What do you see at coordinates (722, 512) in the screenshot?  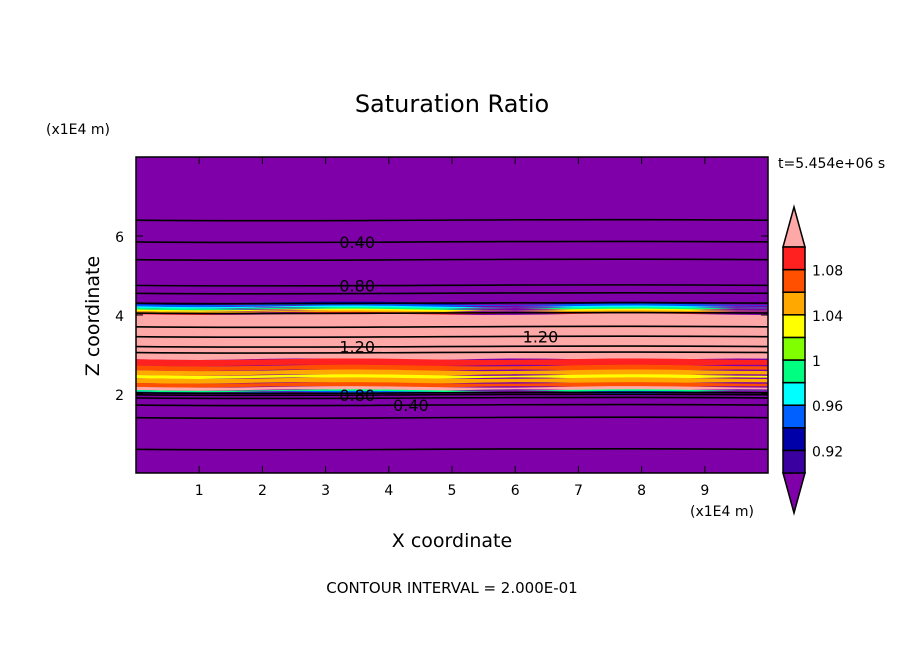 I see `x-units-label: (x1E4 m)` at bounding box center [722, 512].